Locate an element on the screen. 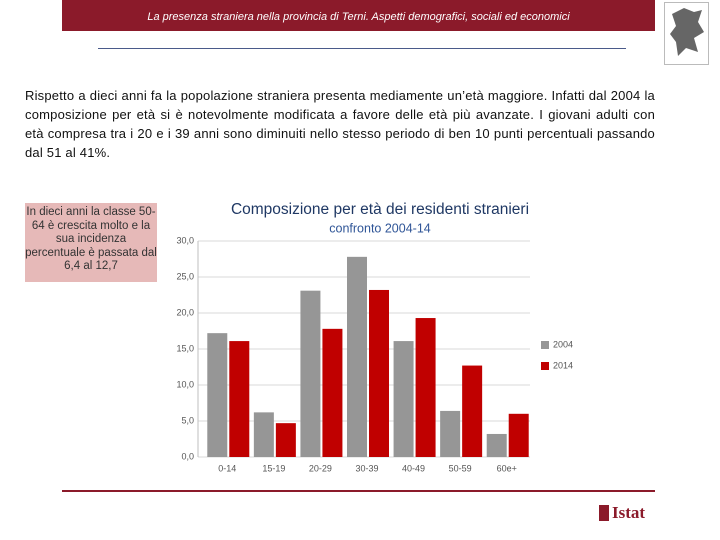 The height and width of the screenshot is (540, 720). y-tick-label: 20,0 is located at coordinates (185, 312).